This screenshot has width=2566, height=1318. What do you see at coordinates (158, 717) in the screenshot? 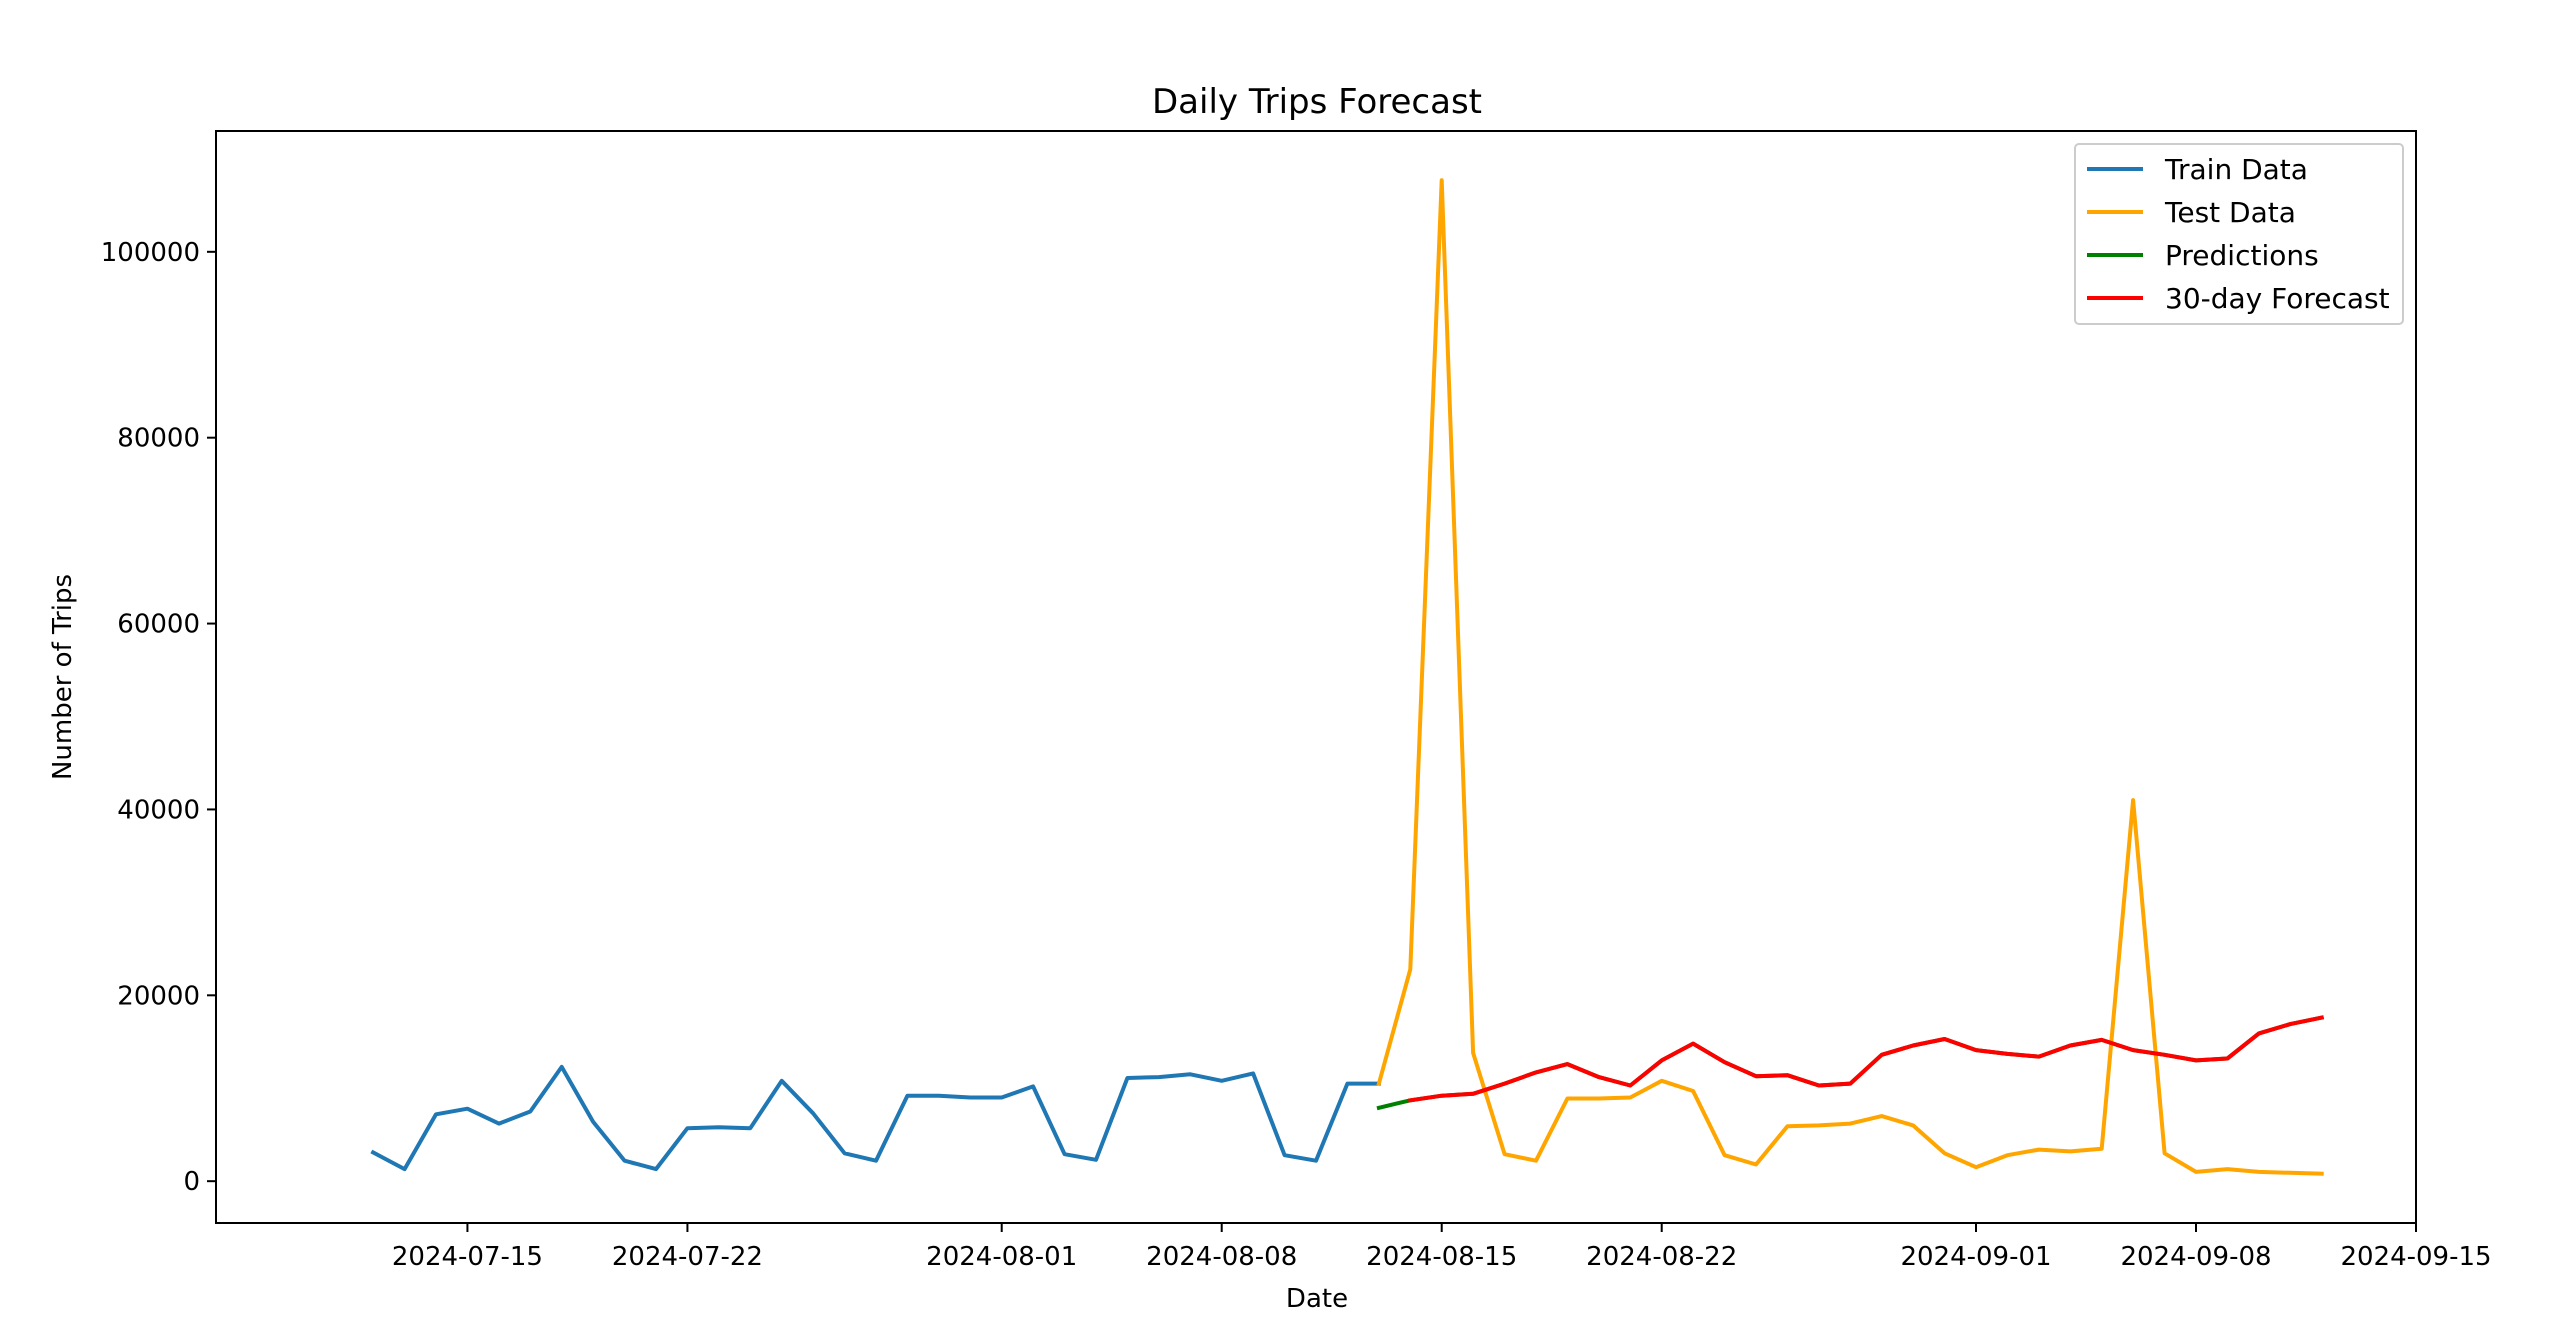
I see `y-axis-ticks: 0 20000 40000 60000 80000 100000` at bounding box center [158, 717].